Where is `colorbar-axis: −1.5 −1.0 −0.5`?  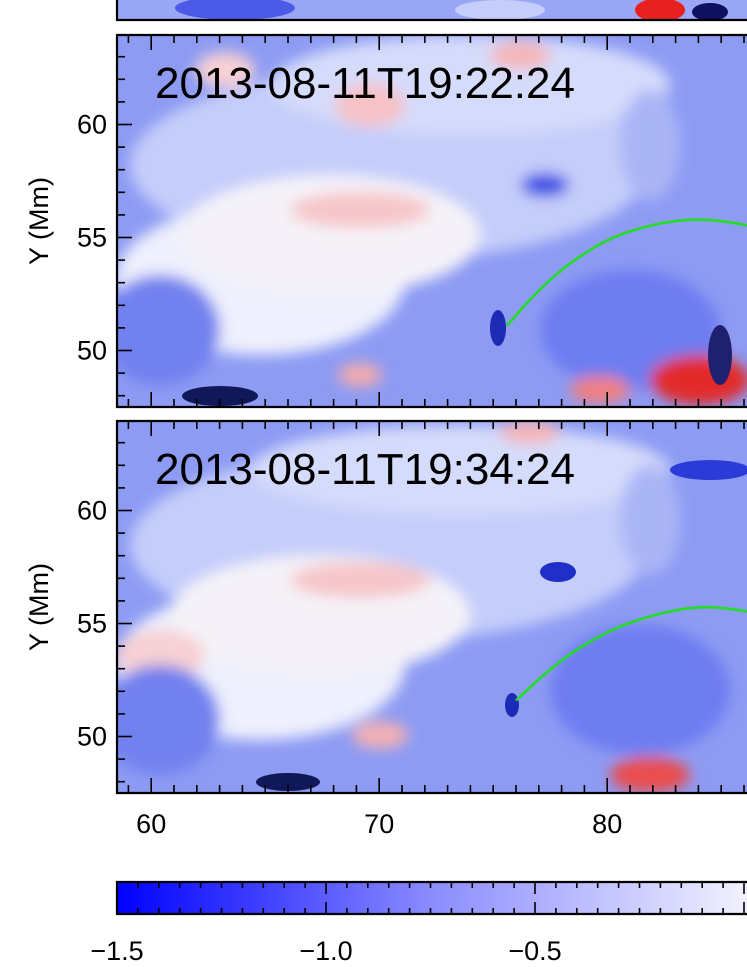
colorbar-axis: −1.5 −1.0 −0.5 is located at coordinates (417, 924).